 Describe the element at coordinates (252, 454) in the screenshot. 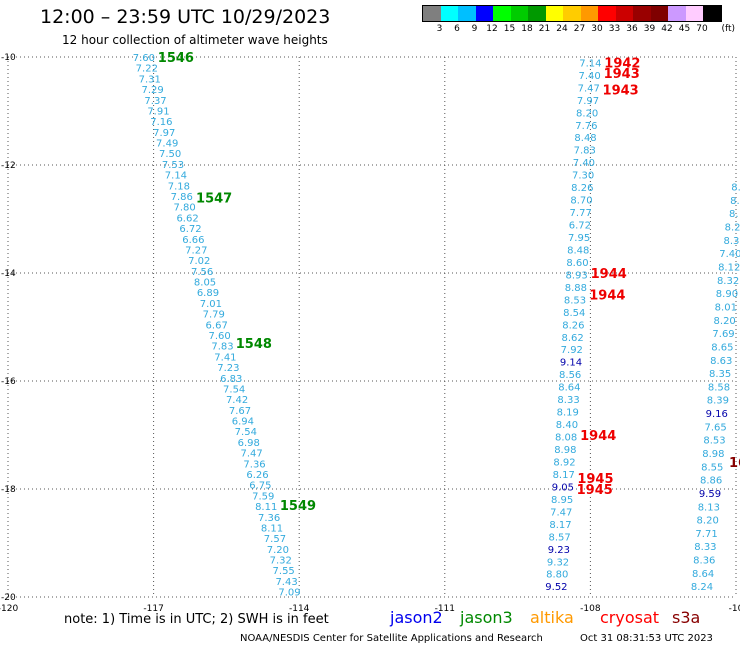

I see `swh-value-label: 7.47` at that location.